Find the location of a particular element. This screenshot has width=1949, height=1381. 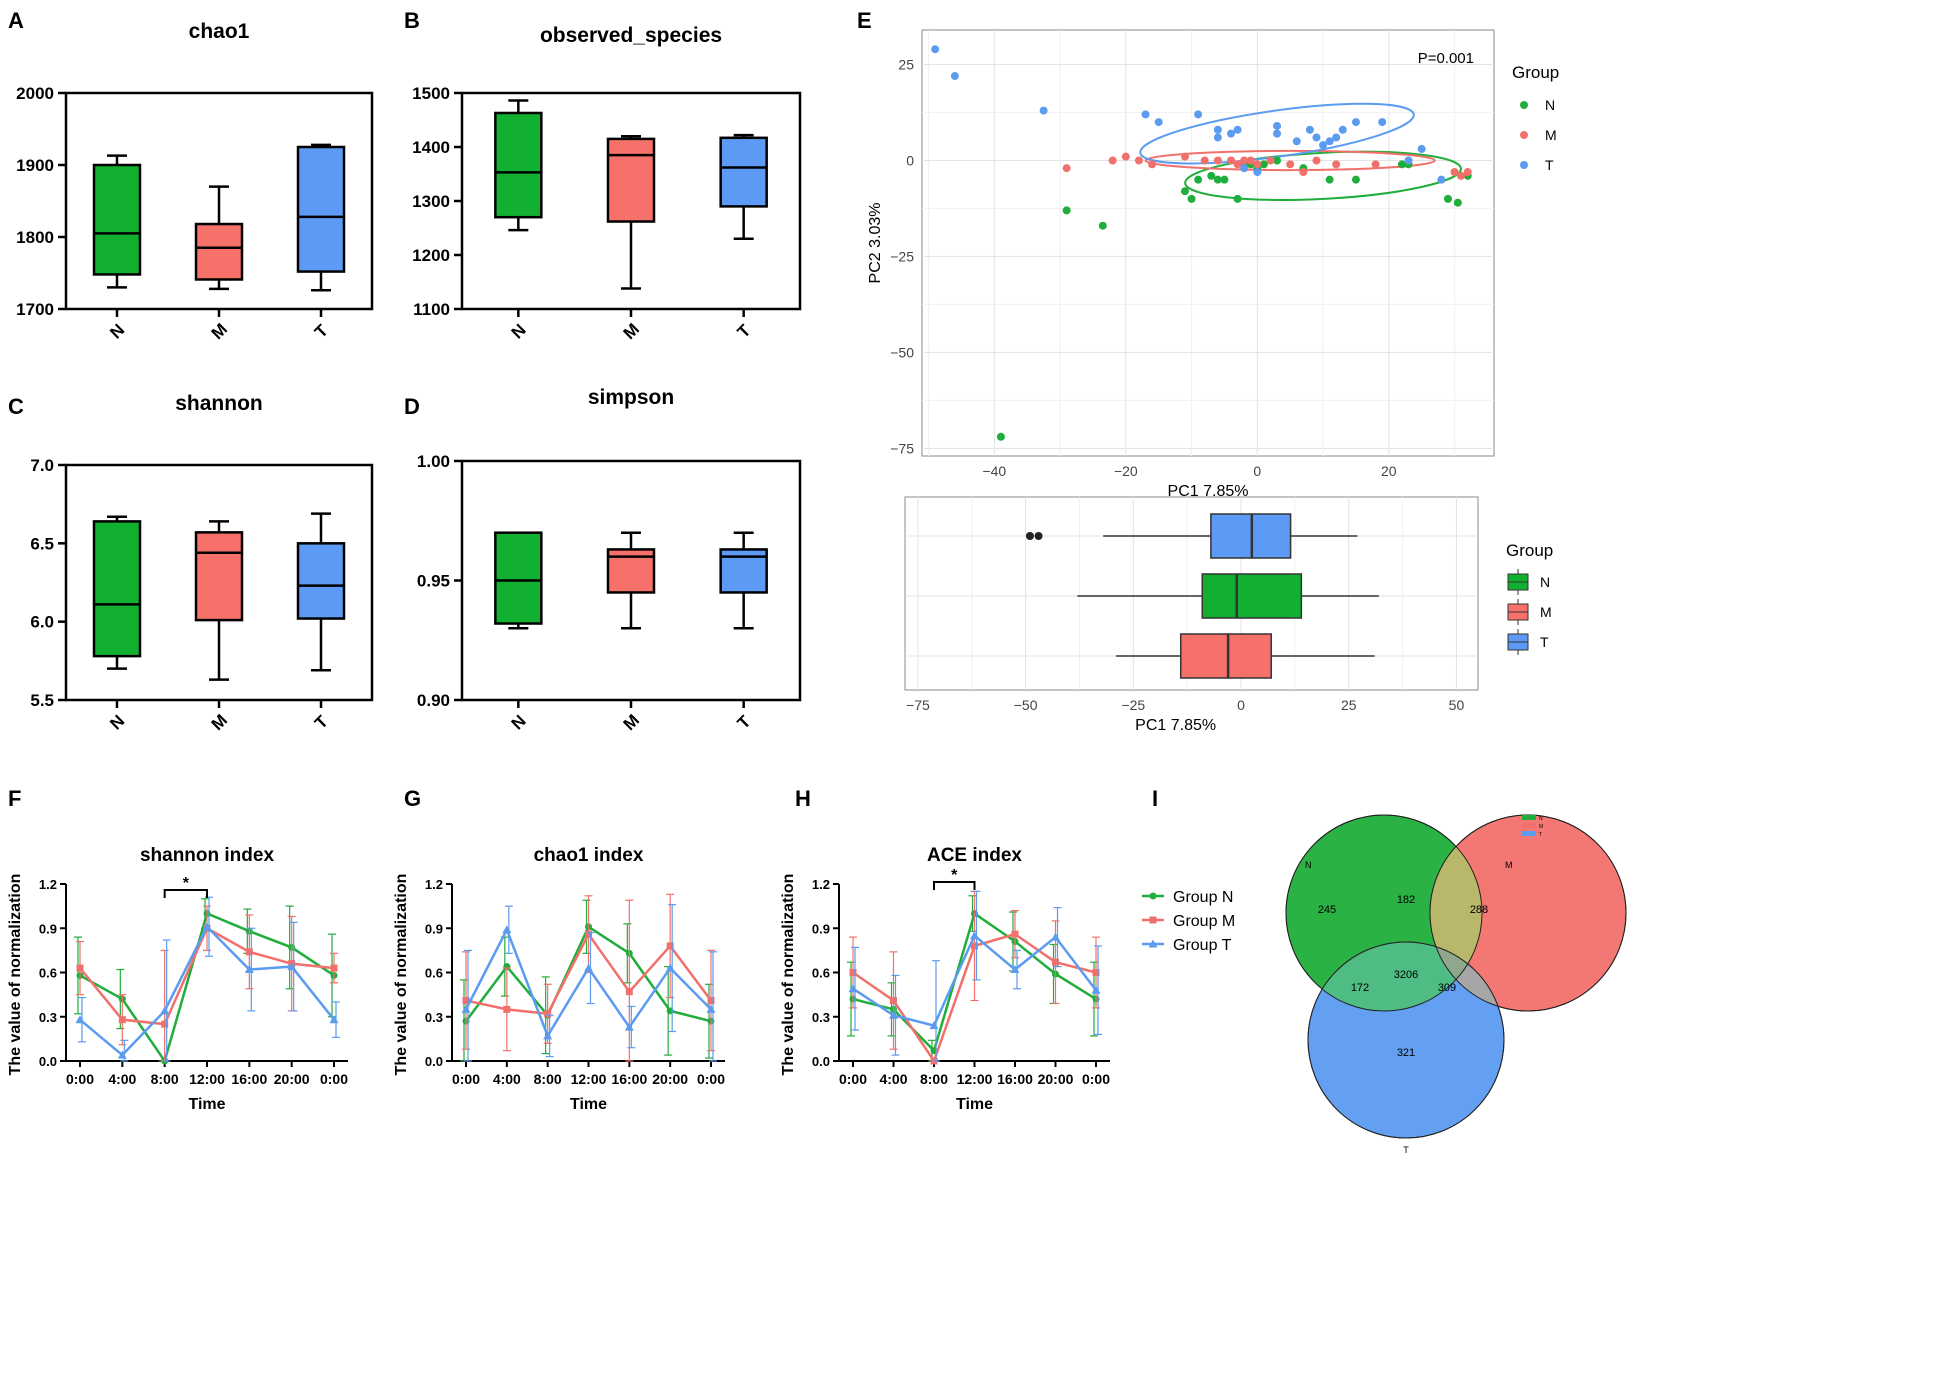

chart-title: simpson is located at coordinates (631, 397).